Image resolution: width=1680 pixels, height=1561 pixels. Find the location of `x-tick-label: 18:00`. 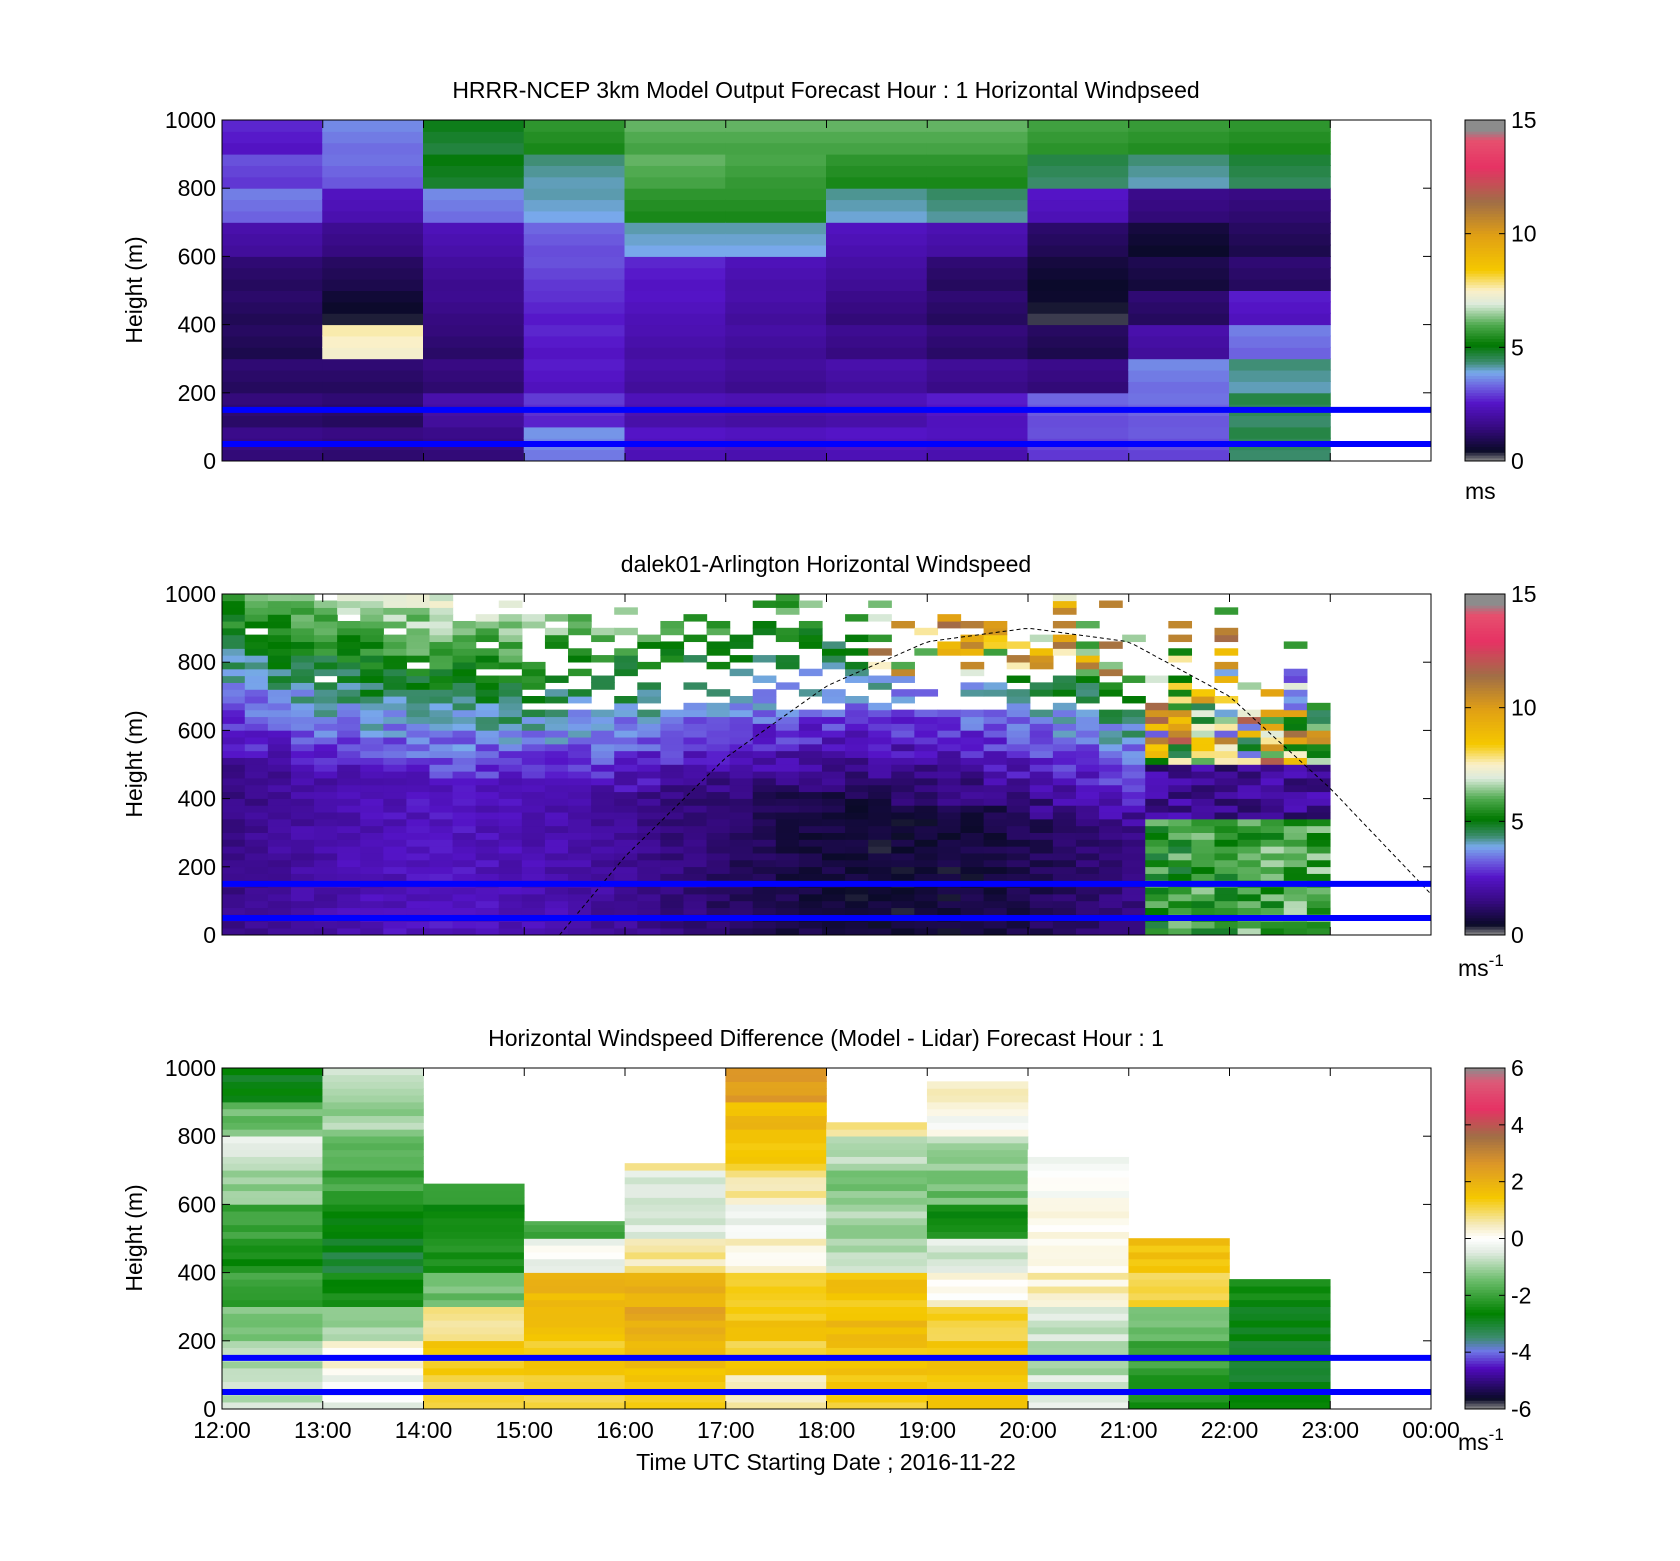

x-tick-label: 18:00 is located at coordinates (827, 1430).